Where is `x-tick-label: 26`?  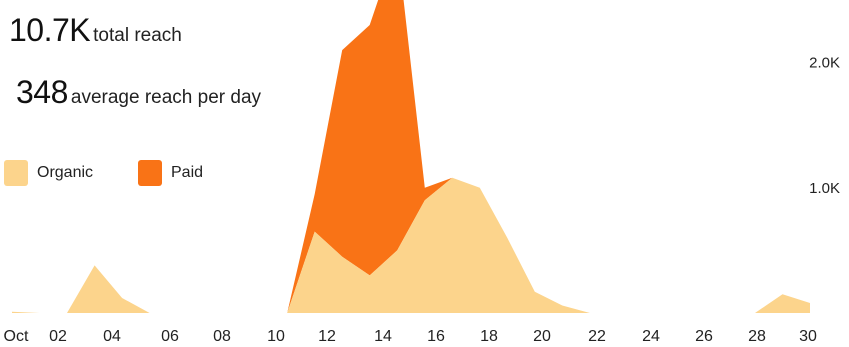 x-tick-label: 26 is located at coordinates (704, 336).